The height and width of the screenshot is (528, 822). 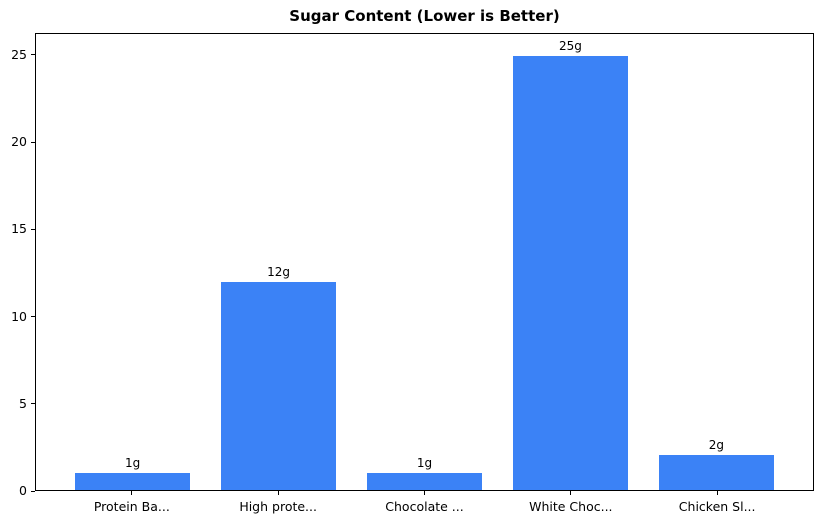 What do you see at coordinates (23, 403) in the screenshot?
I see `y-tick-label: 5` at bounding box center [23, 403].